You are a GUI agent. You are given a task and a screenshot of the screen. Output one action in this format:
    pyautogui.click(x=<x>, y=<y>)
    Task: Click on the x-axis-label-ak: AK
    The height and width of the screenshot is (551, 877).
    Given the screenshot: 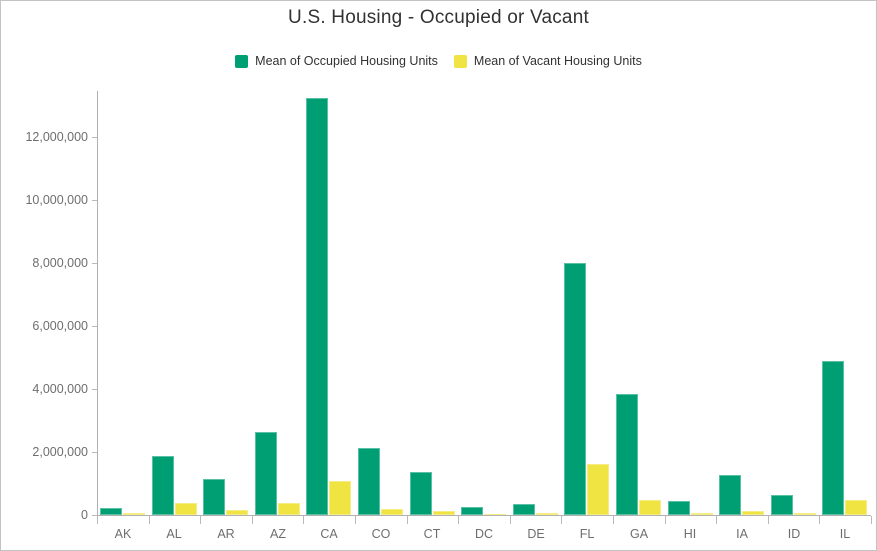 What is the action you would take?
    pyautogui.click(x=123, y=534)
    